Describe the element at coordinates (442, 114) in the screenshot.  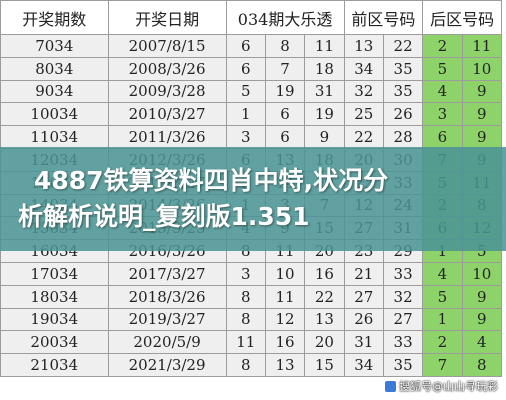
I see `cell-back-number: 3` at that location.